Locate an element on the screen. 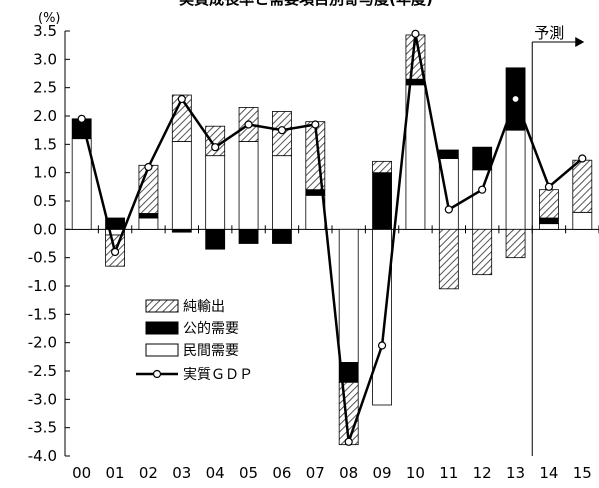  x-tick-label: 10 is located at coordinates (415, 473).